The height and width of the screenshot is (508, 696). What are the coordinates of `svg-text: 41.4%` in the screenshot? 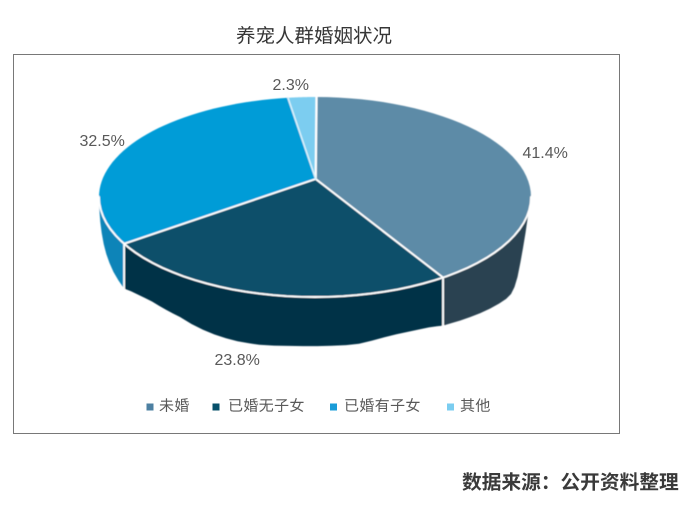 It's located at (545, 153).